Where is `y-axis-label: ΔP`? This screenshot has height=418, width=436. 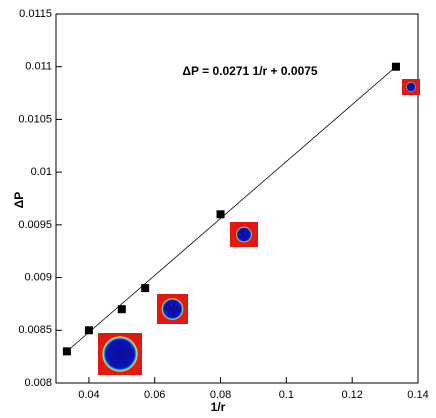
y-axis-label: ΔP is located at coordinates (19, 200).